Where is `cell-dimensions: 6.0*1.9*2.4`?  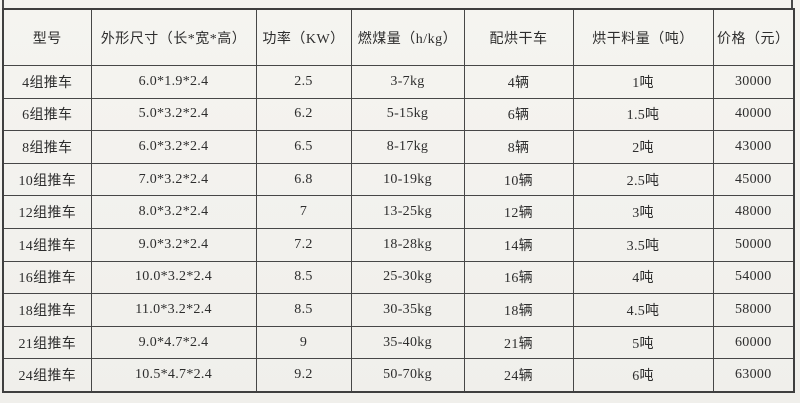 cell-dimensions: 6.0*1.9*2.4 is located at coordinates (173, 82).